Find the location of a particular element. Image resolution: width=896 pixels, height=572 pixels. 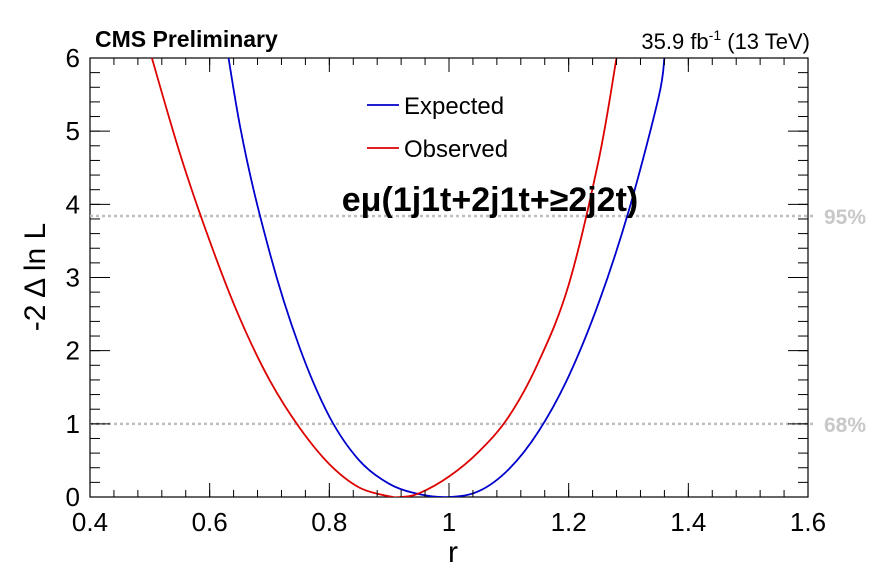

x-tick-label: 1.6 is located at coordinates (808, 522).